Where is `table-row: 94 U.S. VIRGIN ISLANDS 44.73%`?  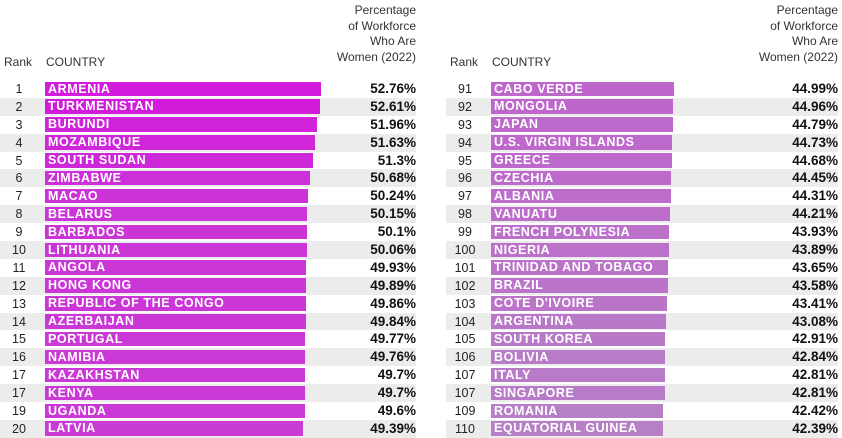
table-row: 94 U.S. VIRGIN ISLANDS 44.73% is located at coordinates (642, 142).